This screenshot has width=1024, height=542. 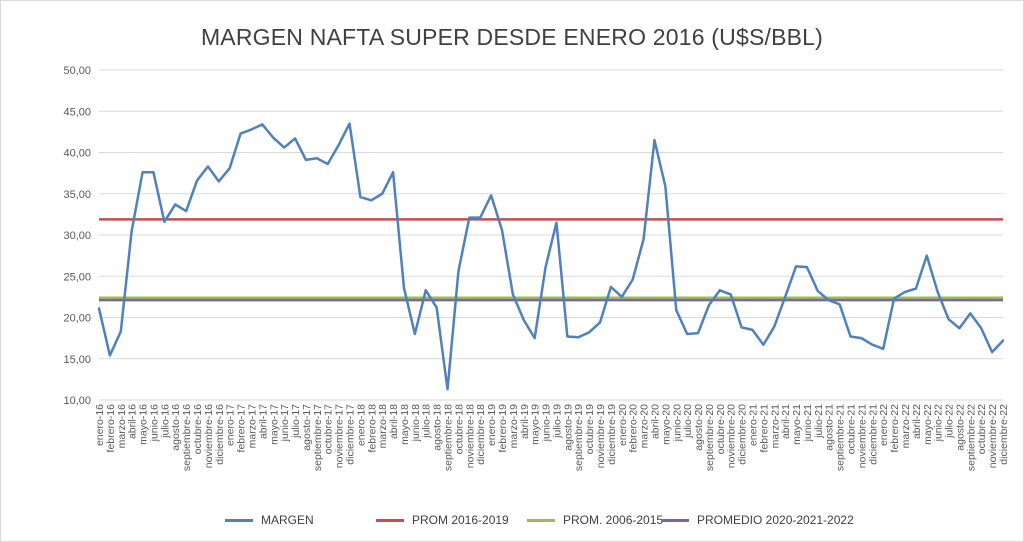 I want to click on x-tick-label: febrero-20, so click(x=634, y=428).